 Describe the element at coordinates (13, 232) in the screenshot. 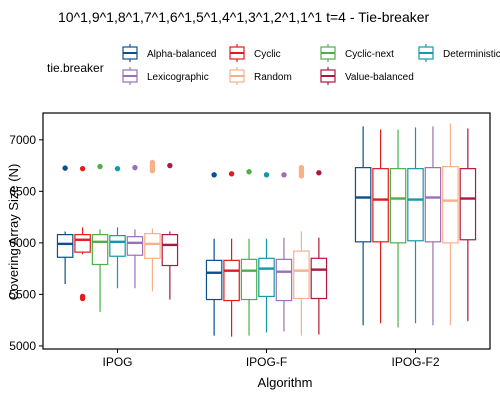

I see `y-axis-title: Covering Array Size (N)` at that location.